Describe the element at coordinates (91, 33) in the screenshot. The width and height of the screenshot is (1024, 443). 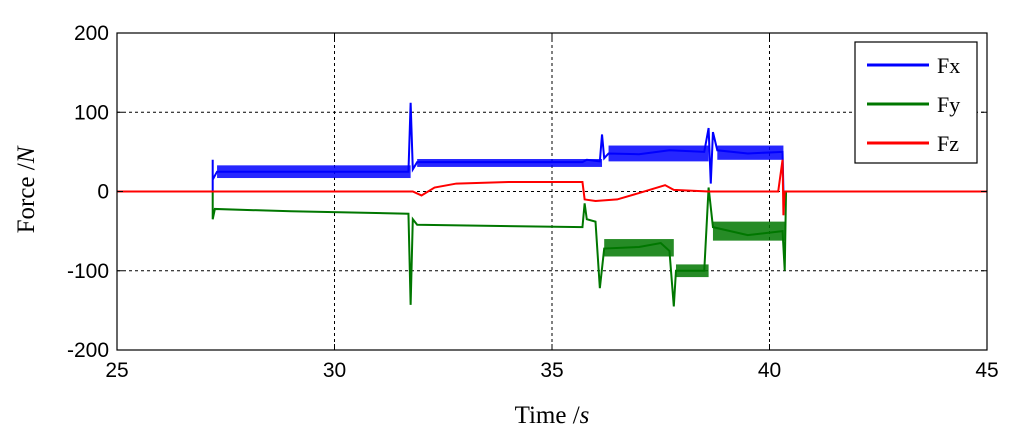
I see `y-tick-label: 200` at that location.